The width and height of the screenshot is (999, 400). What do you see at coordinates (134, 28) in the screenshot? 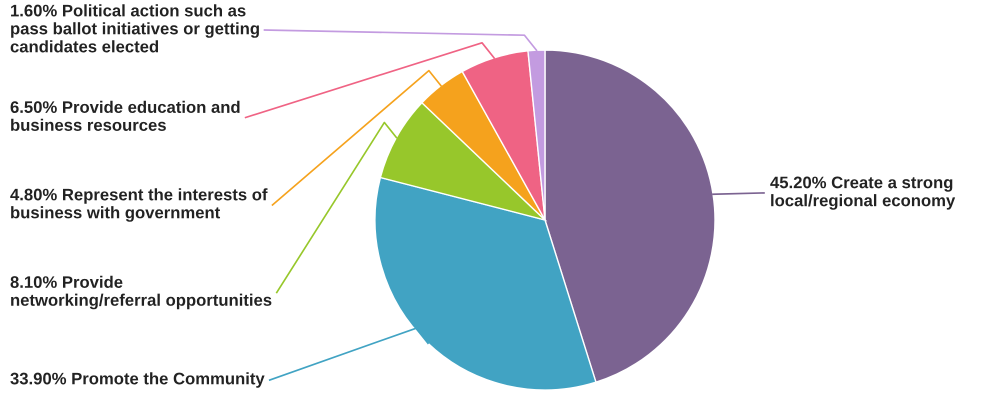
I see `slice-label: 1.60% Political action such as pass ballot initiatives or getting candidates elected` at bounding box center [134, 28].